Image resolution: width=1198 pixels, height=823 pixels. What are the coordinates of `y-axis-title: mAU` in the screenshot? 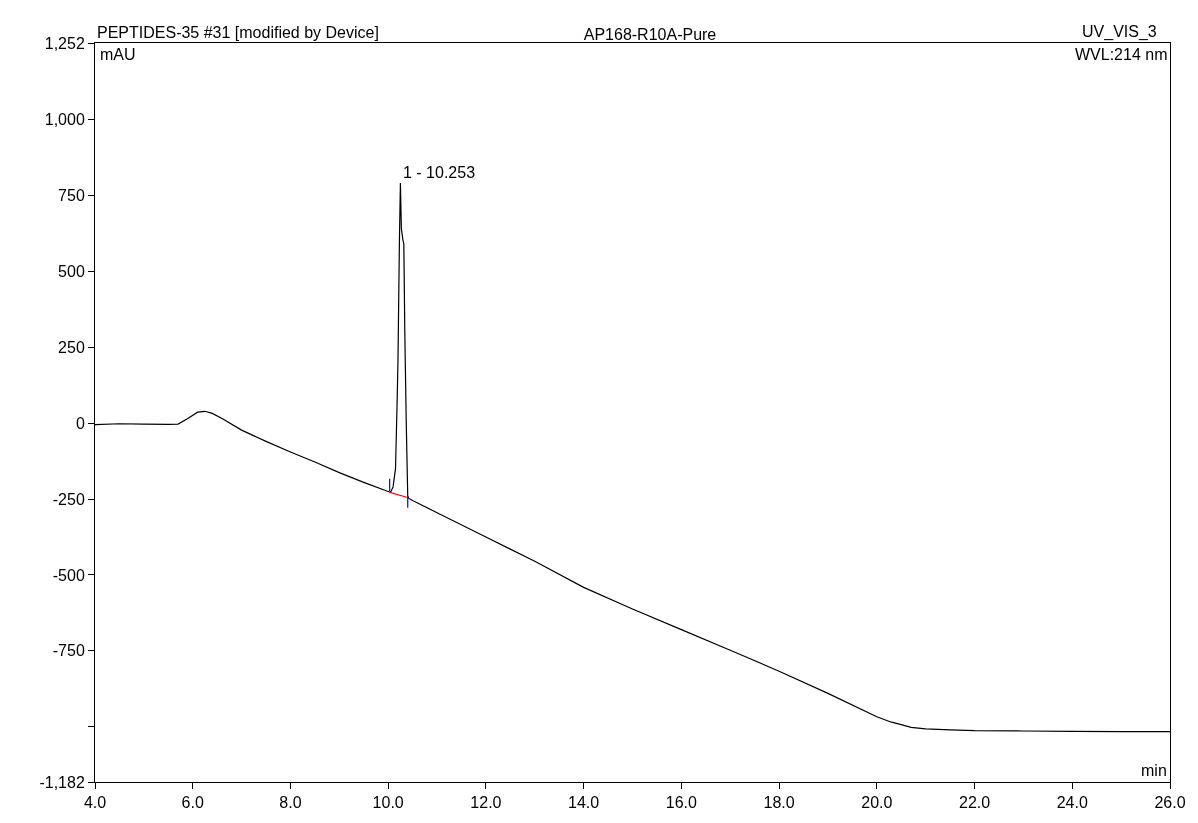 It's located at (118, 54).